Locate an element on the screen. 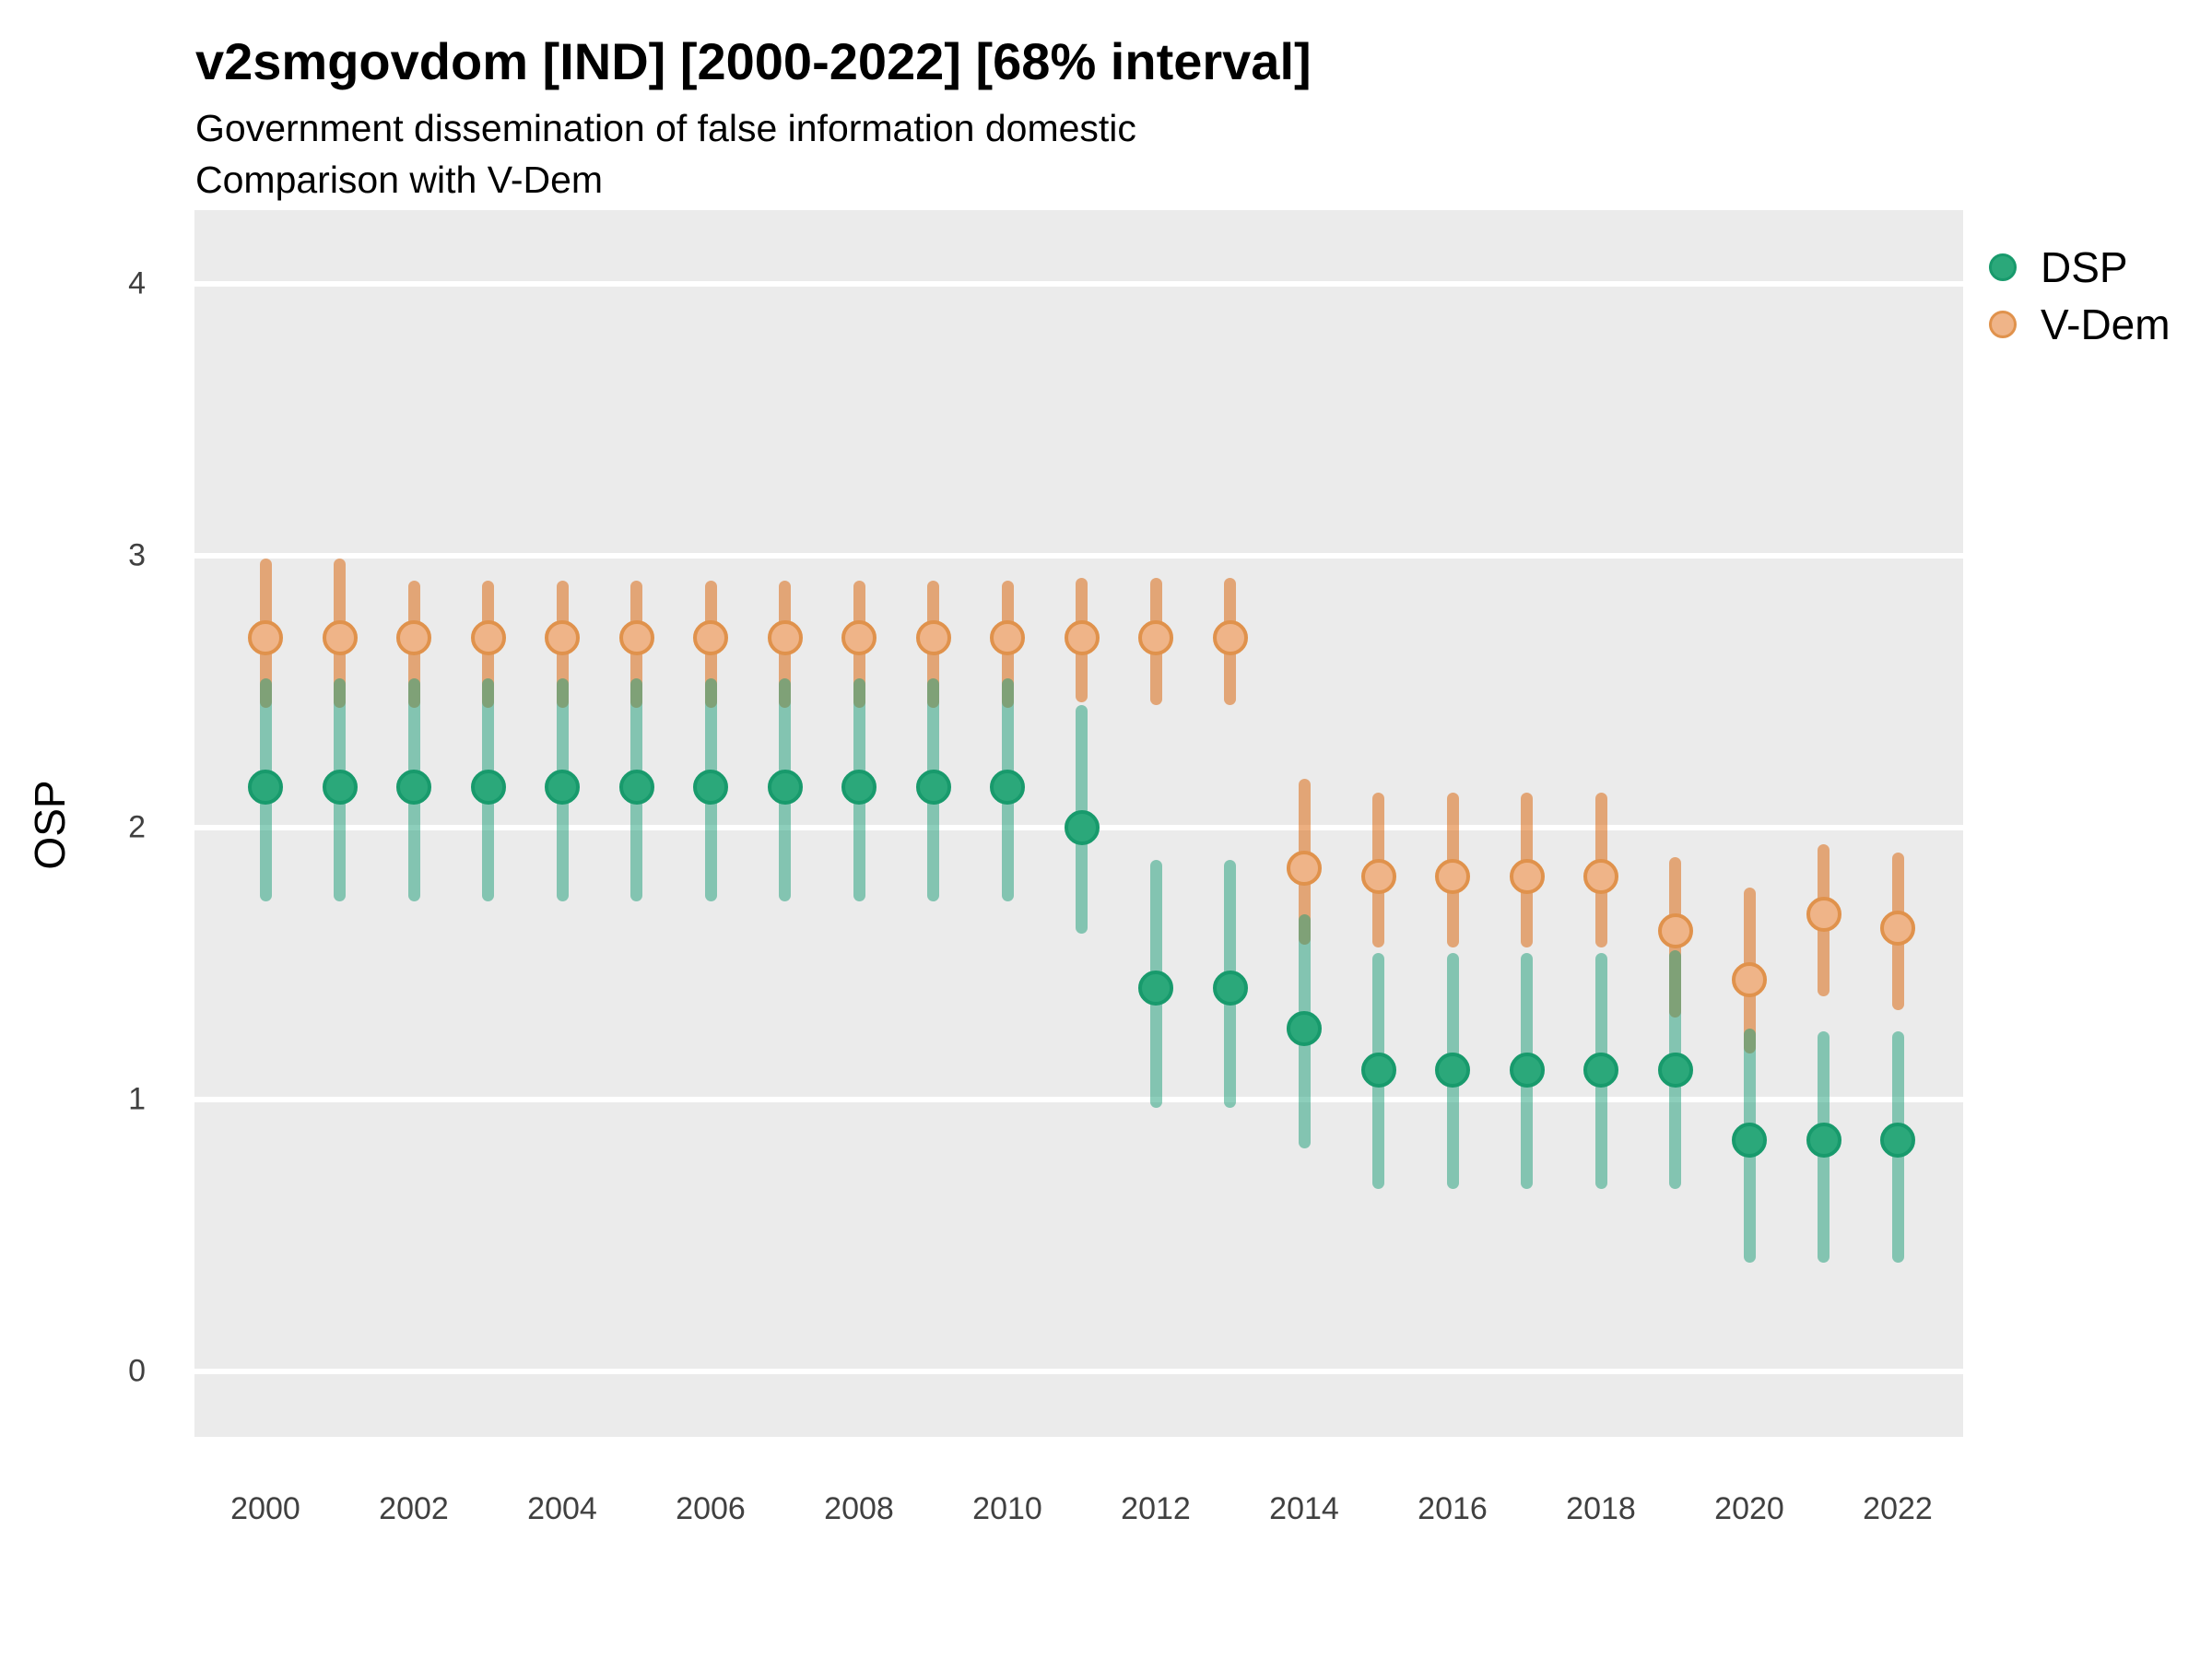 The width and height of the screenshot is (2212, 1659). x-tick-label-2020: 2020 is located at coordinates (1749, 1508).